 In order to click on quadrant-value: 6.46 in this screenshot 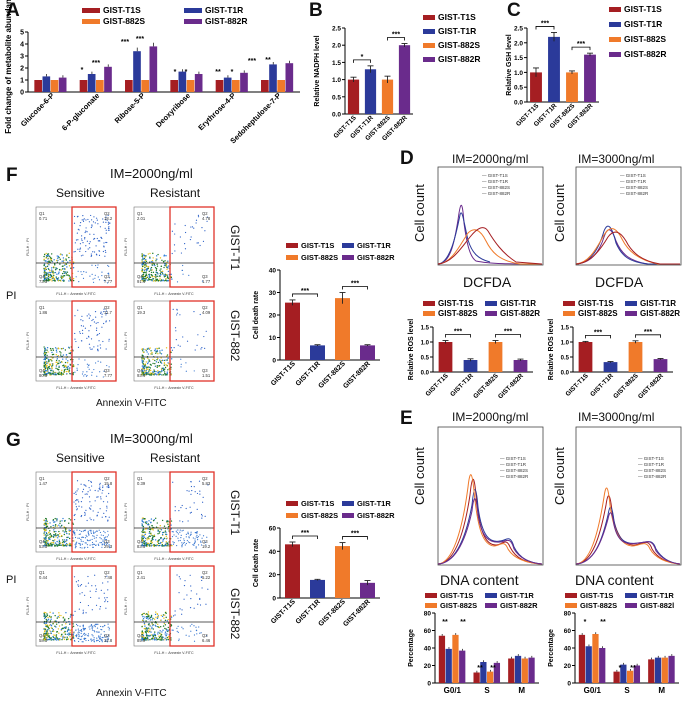, I will do `click(206, 640)`.